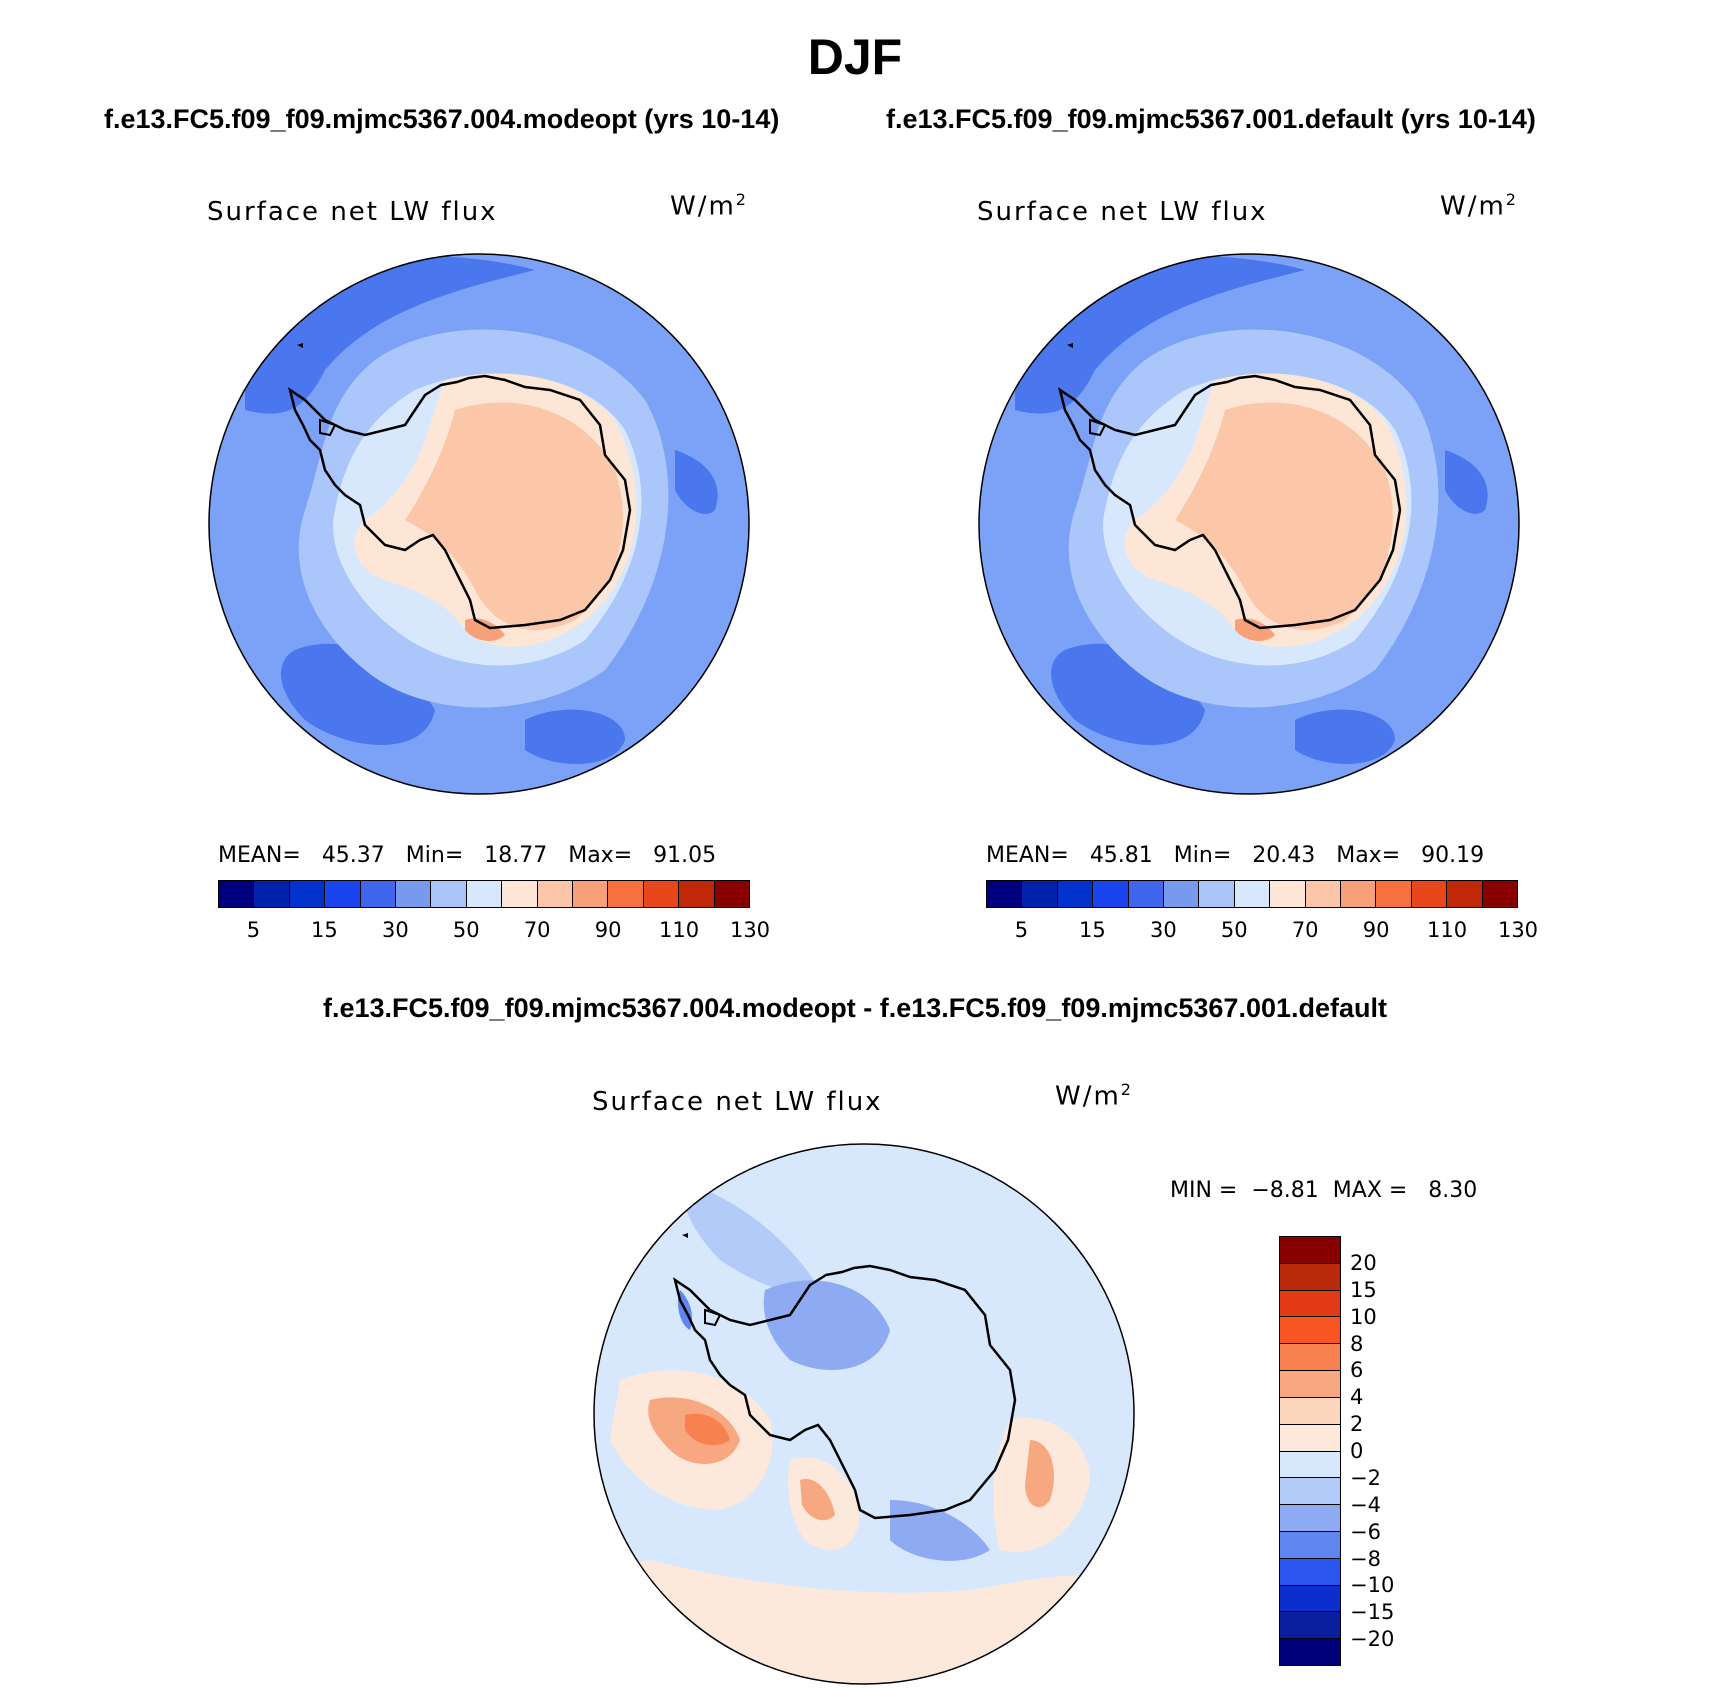  Describe the element at coordinates (1235, 855) in the screenshot. I see `panel-b-stats: MEAN= 45.81 Min= 20.43 Max= 90.19` at that location.